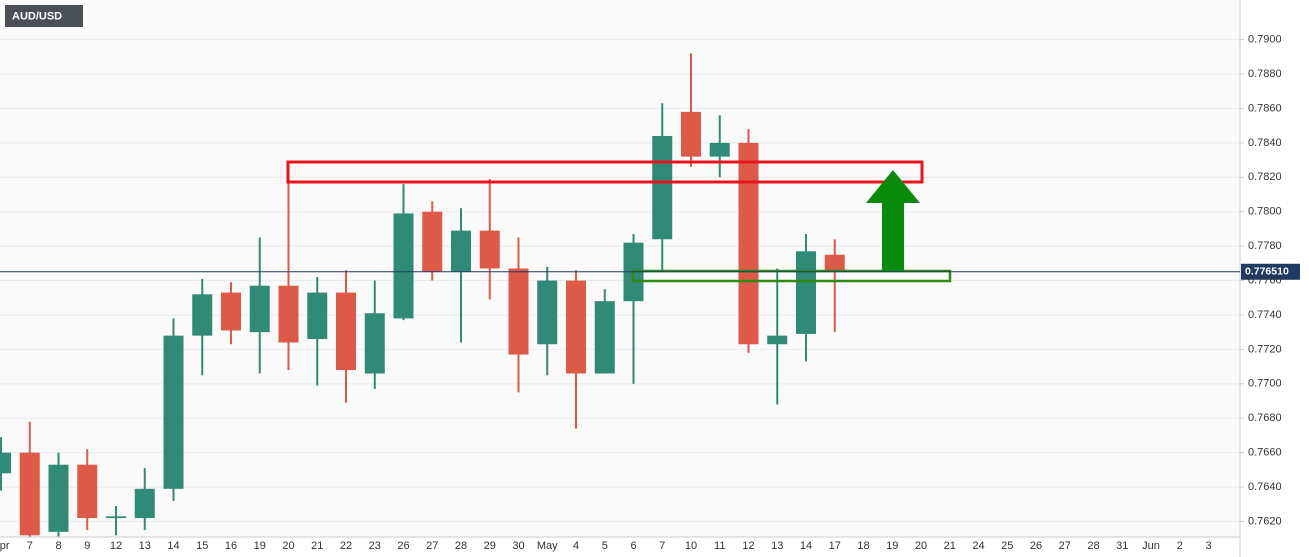 Image resolution: width=1309 pixels, height=557 pixels. Describe the element at coordinates (791, 276) in the screenshot. I see `support-zone` at that location.